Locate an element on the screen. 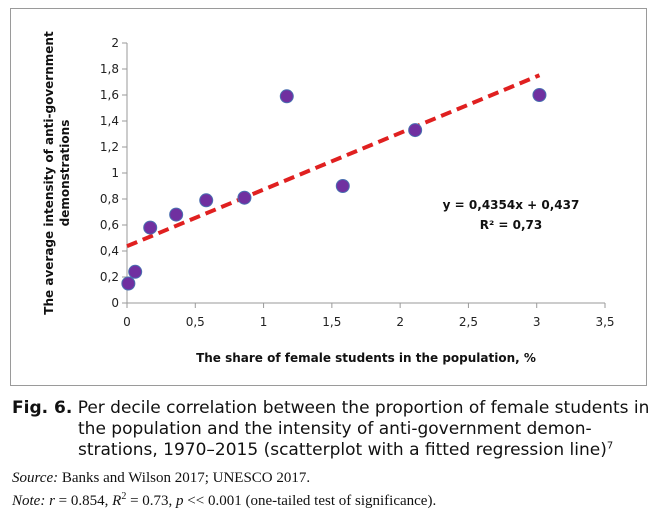  y-tick-label: 1,8 is located at coordinates (109, 69).